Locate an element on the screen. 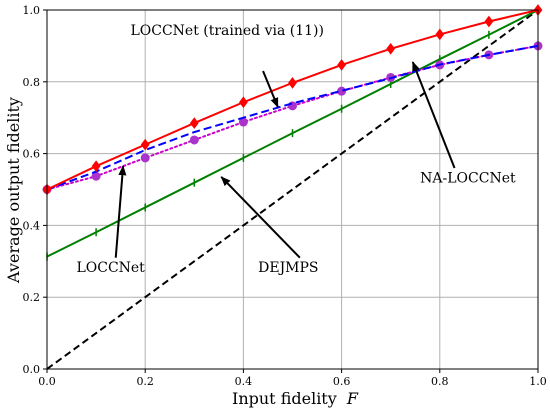 The height and width of the screenshot is (414, 550). x-tick-label: 0.2 is located at coordinates (145, 381).